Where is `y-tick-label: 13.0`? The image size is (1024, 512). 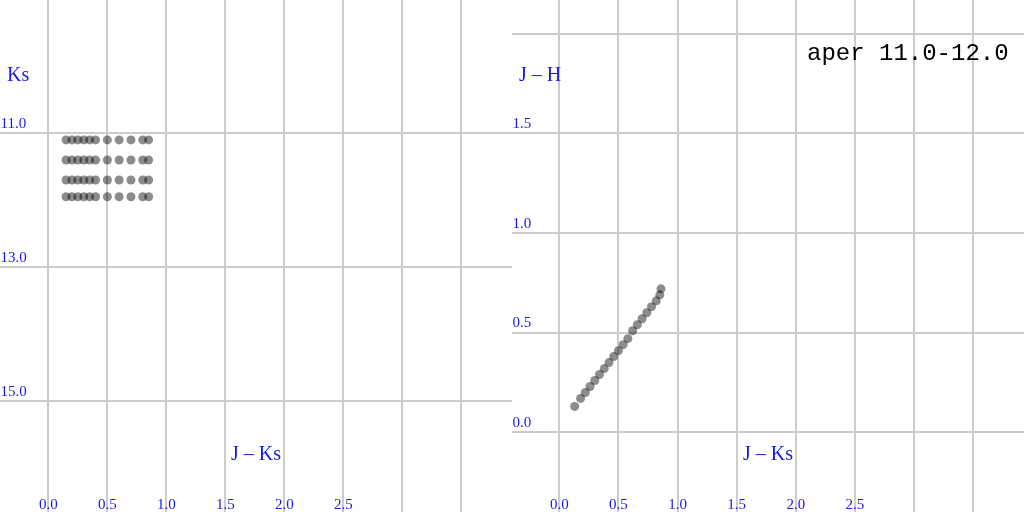 y-tick-label: 13.0 is located at coordinates (13, 256).